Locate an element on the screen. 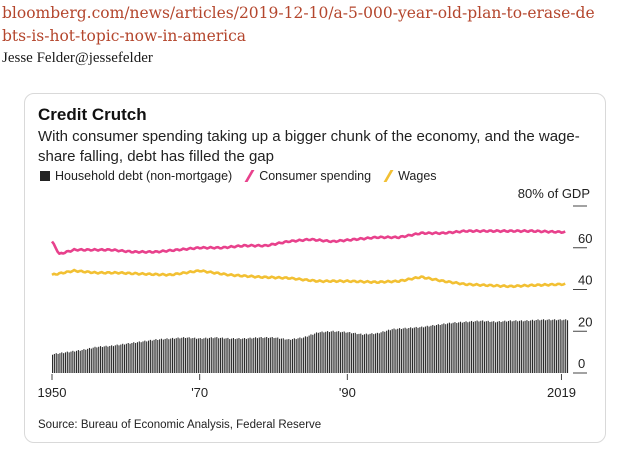 The width and height of the screenshot is (633, 454). y-tick-label: 0 is located at coordinates (581, 363).